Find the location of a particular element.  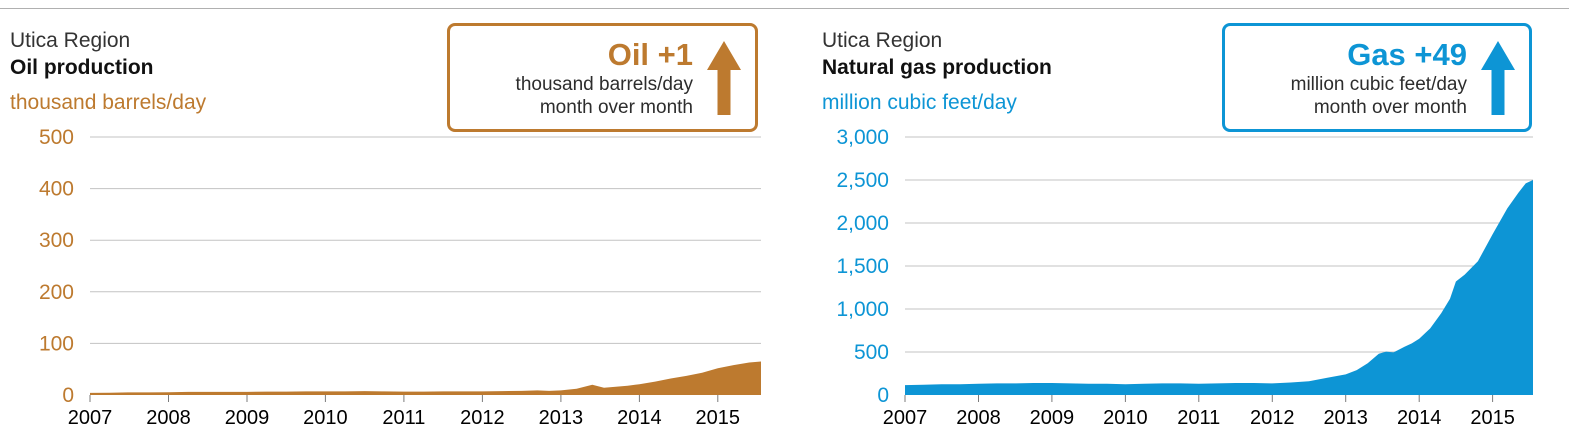

badge-unit-line: million cubic feet/day is located at coordinates (1378, 84).